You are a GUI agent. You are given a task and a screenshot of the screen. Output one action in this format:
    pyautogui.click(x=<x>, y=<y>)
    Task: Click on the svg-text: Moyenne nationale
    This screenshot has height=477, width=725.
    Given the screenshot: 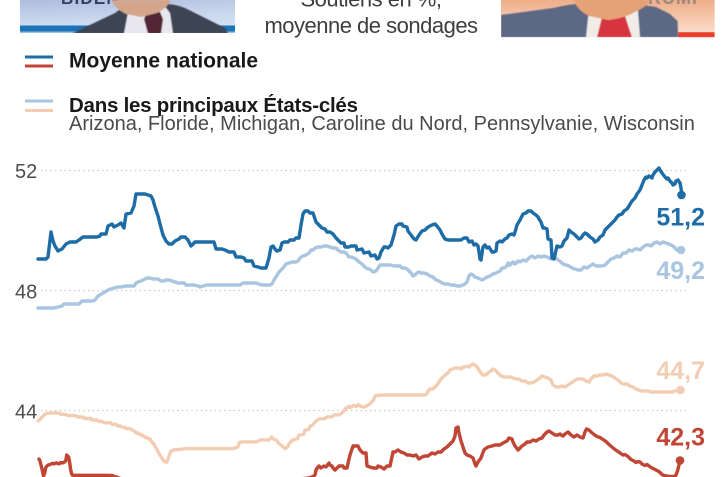 What is the action you would take?
    pyautogui.click(x=163, y=61)
    